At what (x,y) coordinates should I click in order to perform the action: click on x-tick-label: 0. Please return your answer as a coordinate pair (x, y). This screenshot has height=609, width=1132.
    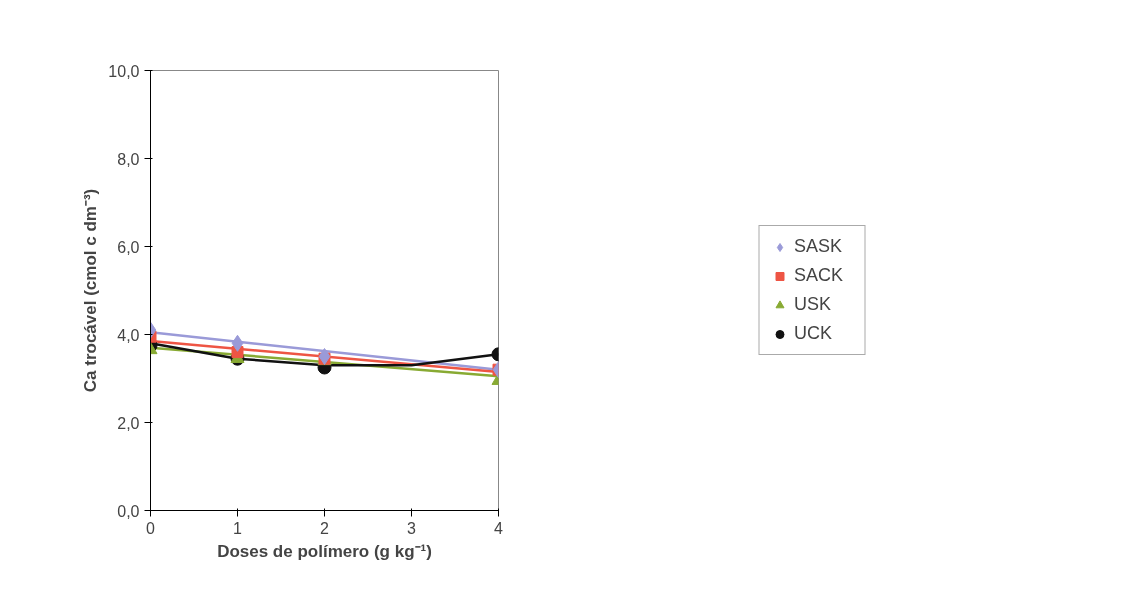
    Looking at the image, I should click on (151, 528).